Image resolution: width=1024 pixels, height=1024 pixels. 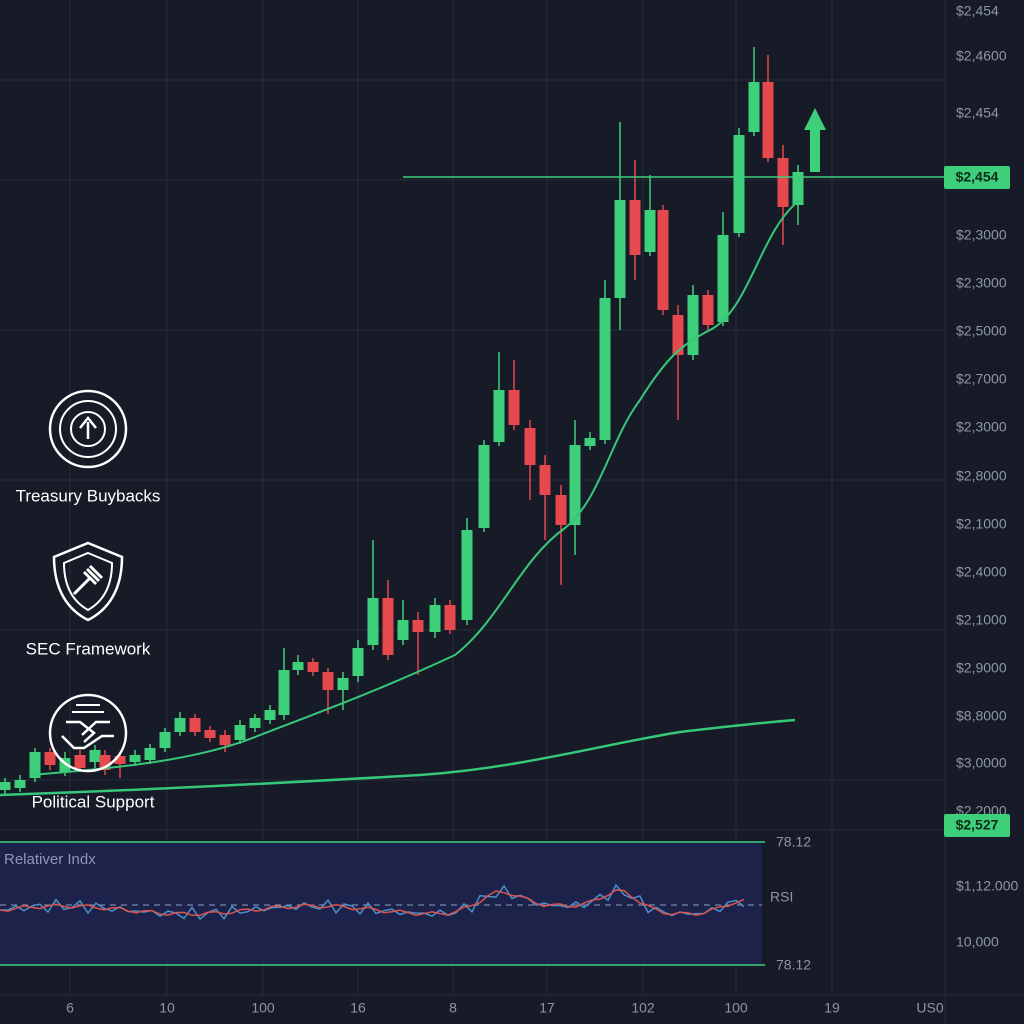 What do you see at coordinates (372, 903) in the screenshot?
I see `rsi-signal` at bounding box center [372, 903].